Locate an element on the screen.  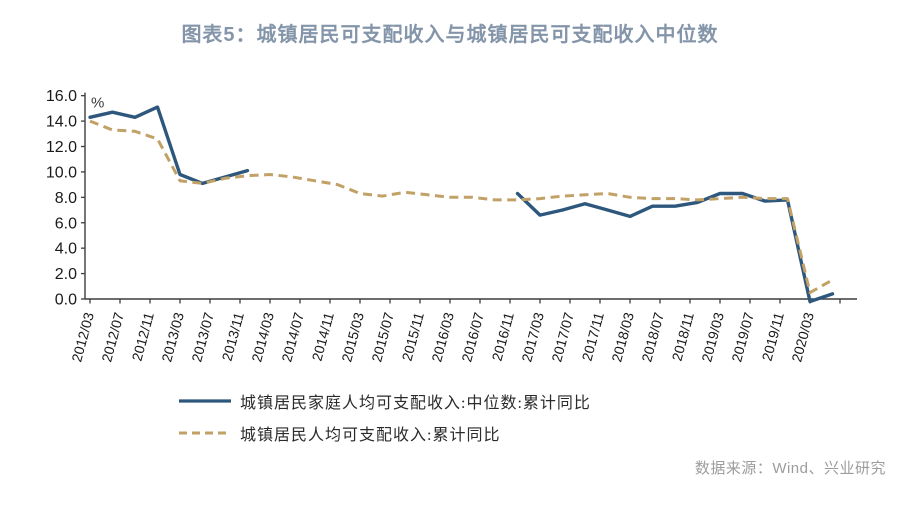
x-tick-label: 2014/07 is located at coordinates (292, 336).